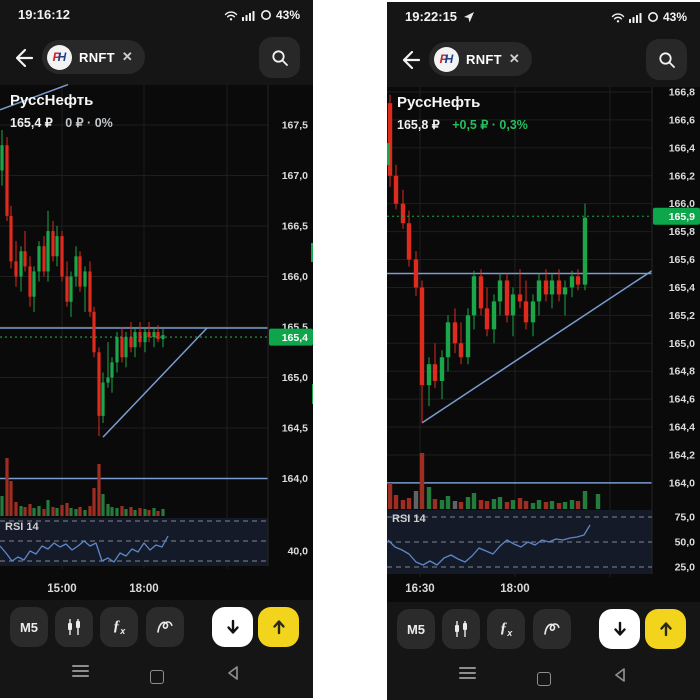  I want to click on svg-text: 165,8, so click(682, 232).